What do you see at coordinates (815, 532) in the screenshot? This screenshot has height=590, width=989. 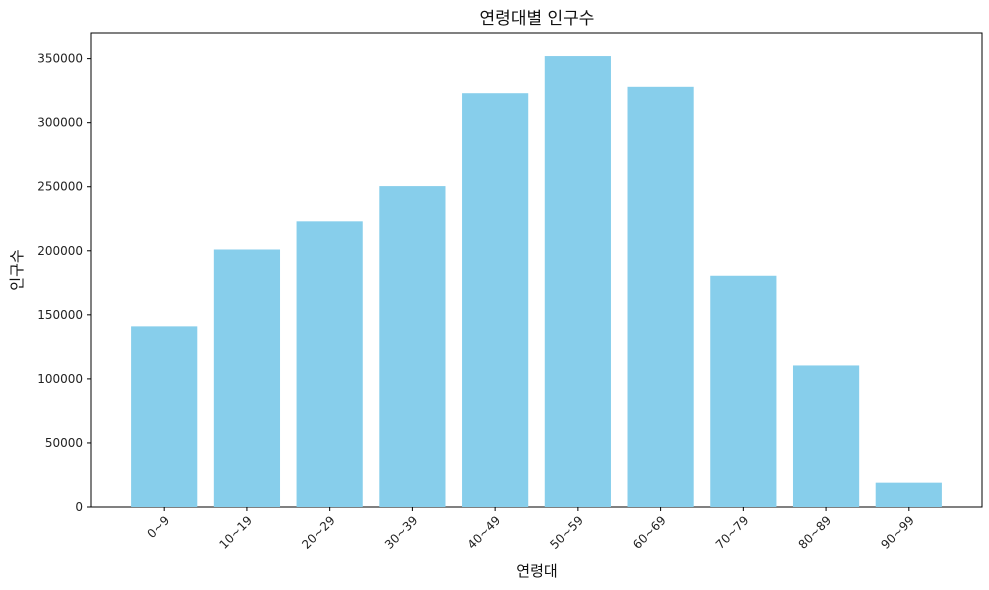 I see `x-tick-label: 80~89` at bounding box center [815, 532].